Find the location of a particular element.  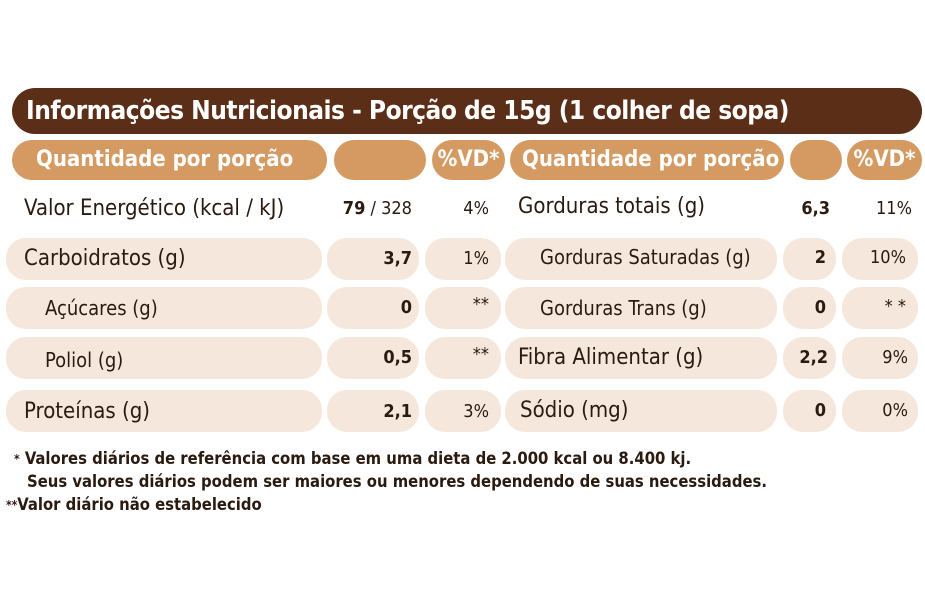

nutrient-value: 6,3 is located at coordinates (815, 208).